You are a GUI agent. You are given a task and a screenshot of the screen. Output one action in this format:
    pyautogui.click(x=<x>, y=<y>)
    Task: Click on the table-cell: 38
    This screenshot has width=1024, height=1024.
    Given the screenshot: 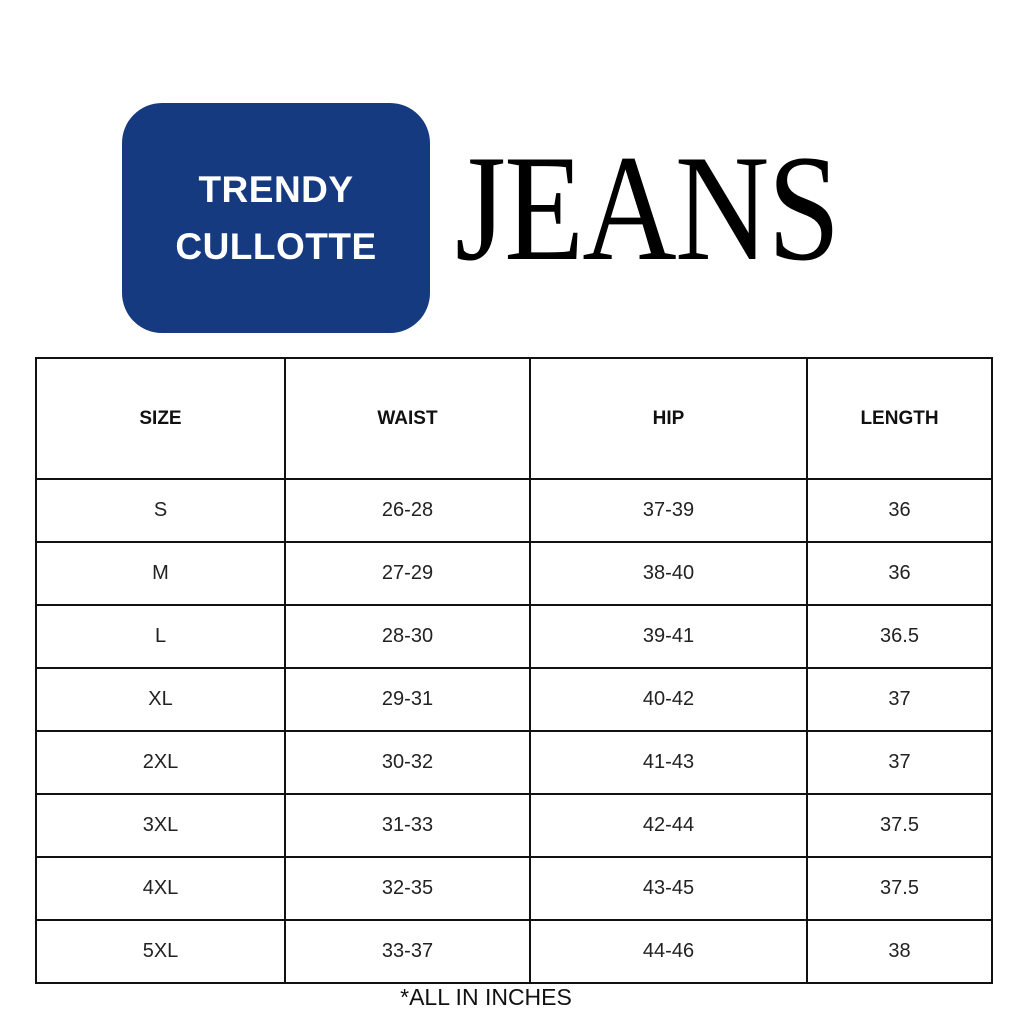 What is the action you would take?
    pyautogui.click(x=899, y=951)
    